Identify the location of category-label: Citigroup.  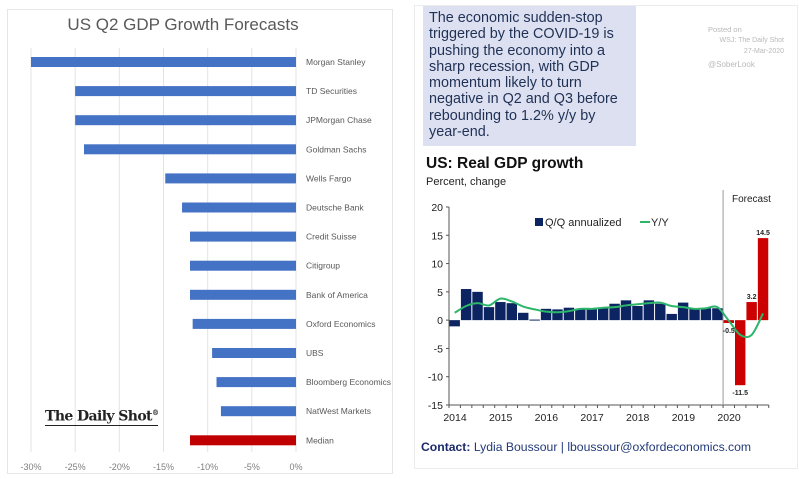
(323, 266).